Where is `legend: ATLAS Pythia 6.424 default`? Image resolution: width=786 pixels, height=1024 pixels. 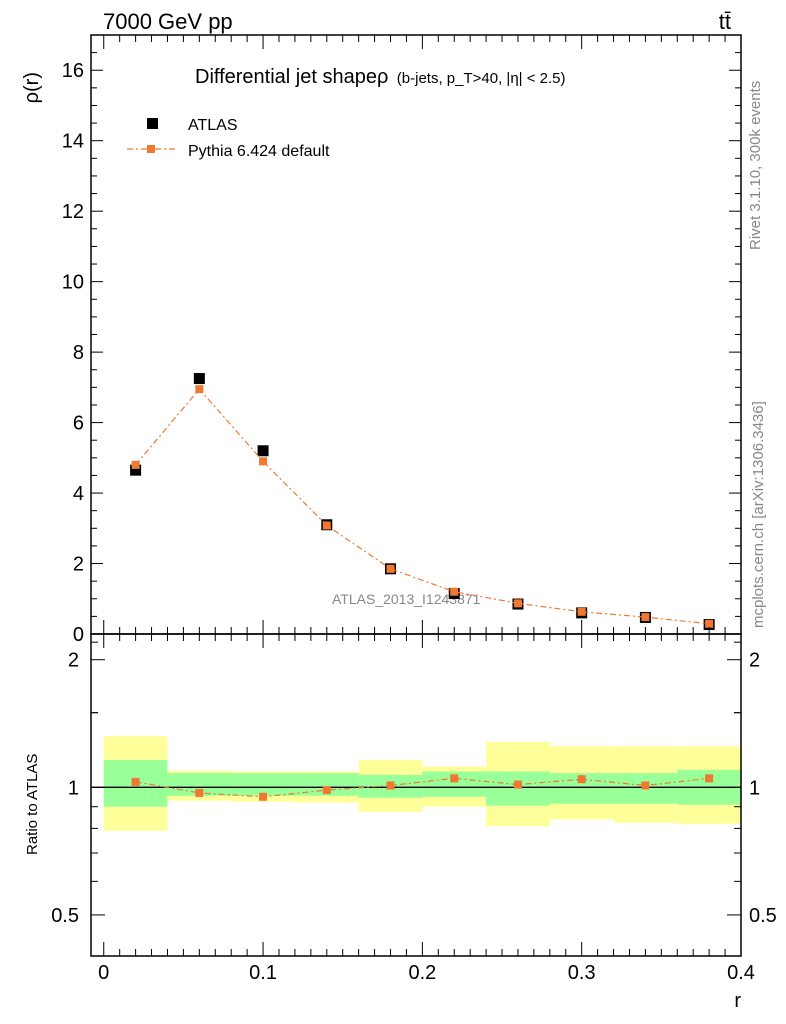
legend: ATLAS Pythia 6.424 default is located at coordinates (228, 138).